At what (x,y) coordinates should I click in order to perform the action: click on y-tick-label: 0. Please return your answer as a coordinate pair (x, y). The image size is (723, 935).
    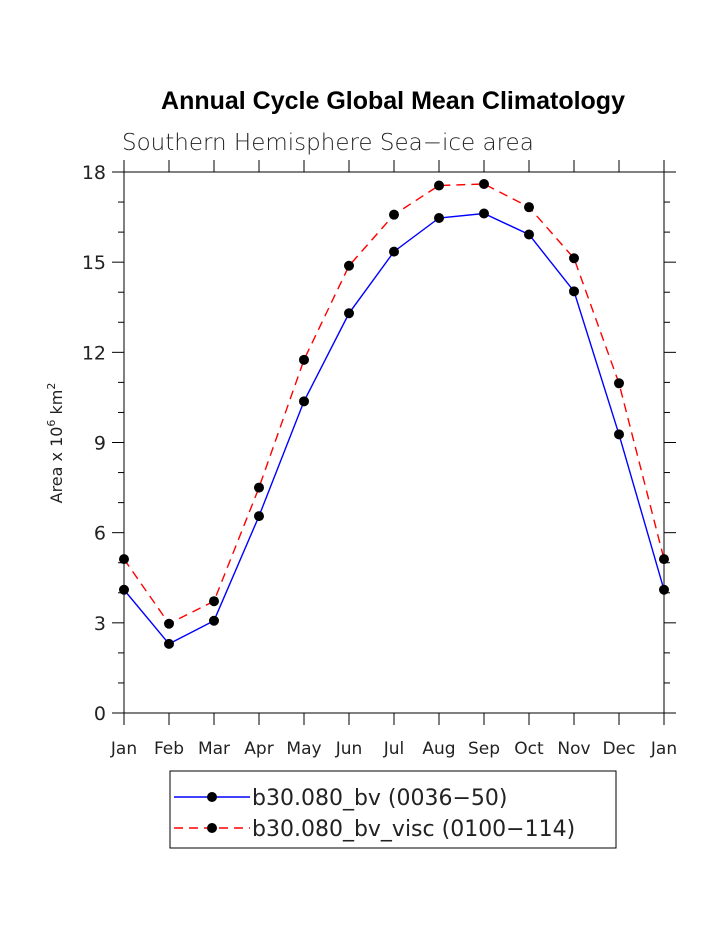
    Looking at the image, I should click on (100, 714).